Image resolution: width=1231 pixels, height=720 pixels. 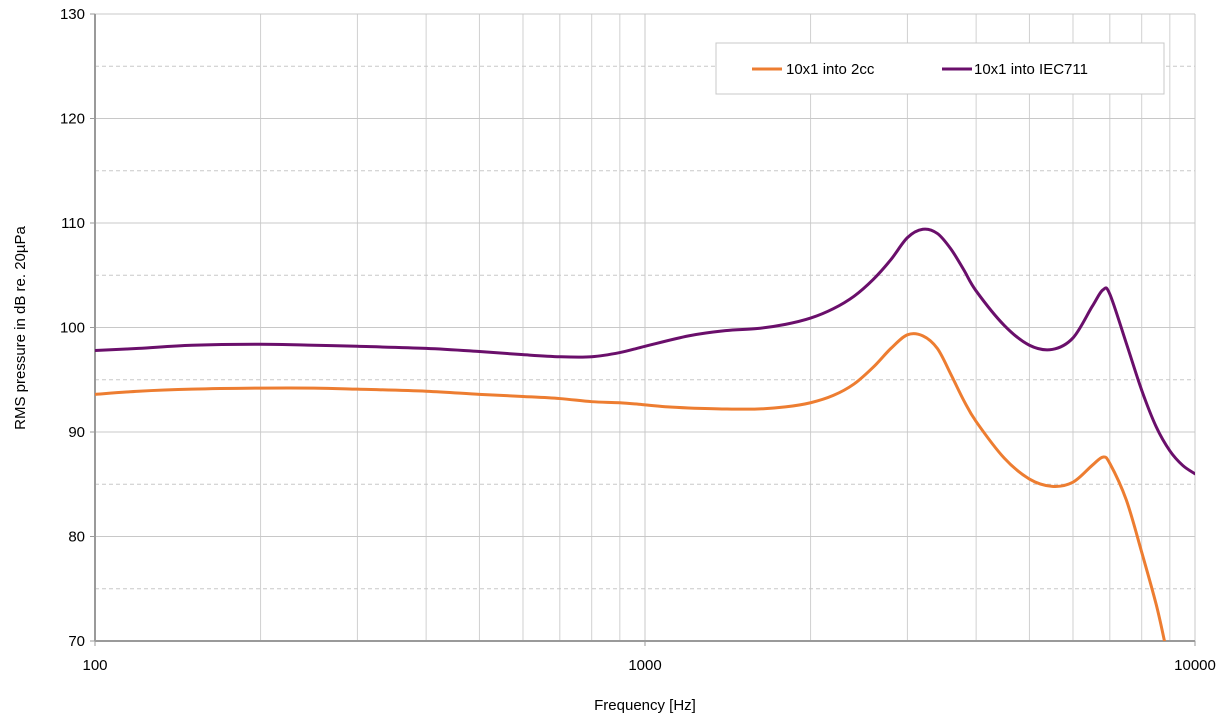 I want to click on legend-box, so click(x=940, y=68).